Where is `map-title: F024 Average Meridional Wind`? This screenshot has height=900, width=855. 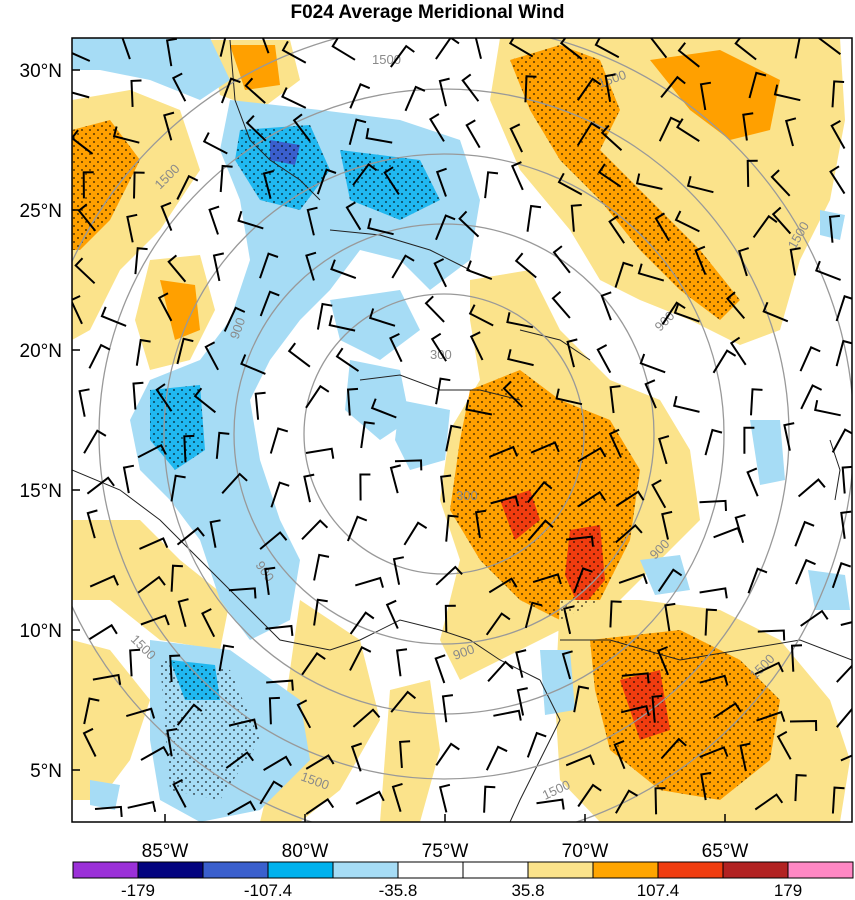
map-title: F024 Average Meridional Wind is located at coordinates (427, 12).